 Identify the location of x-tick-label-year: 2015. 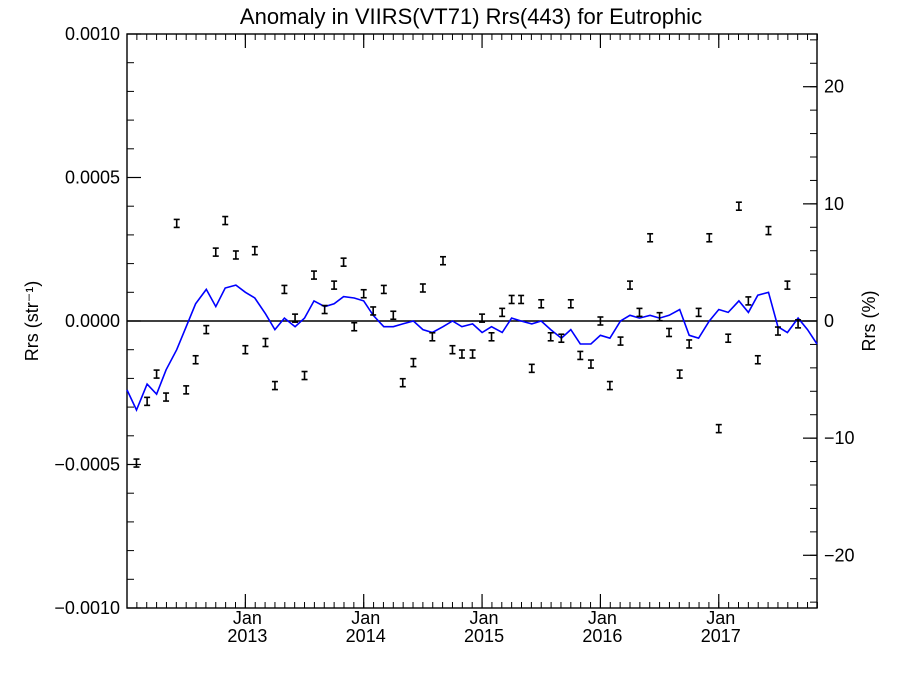
(484, 636).